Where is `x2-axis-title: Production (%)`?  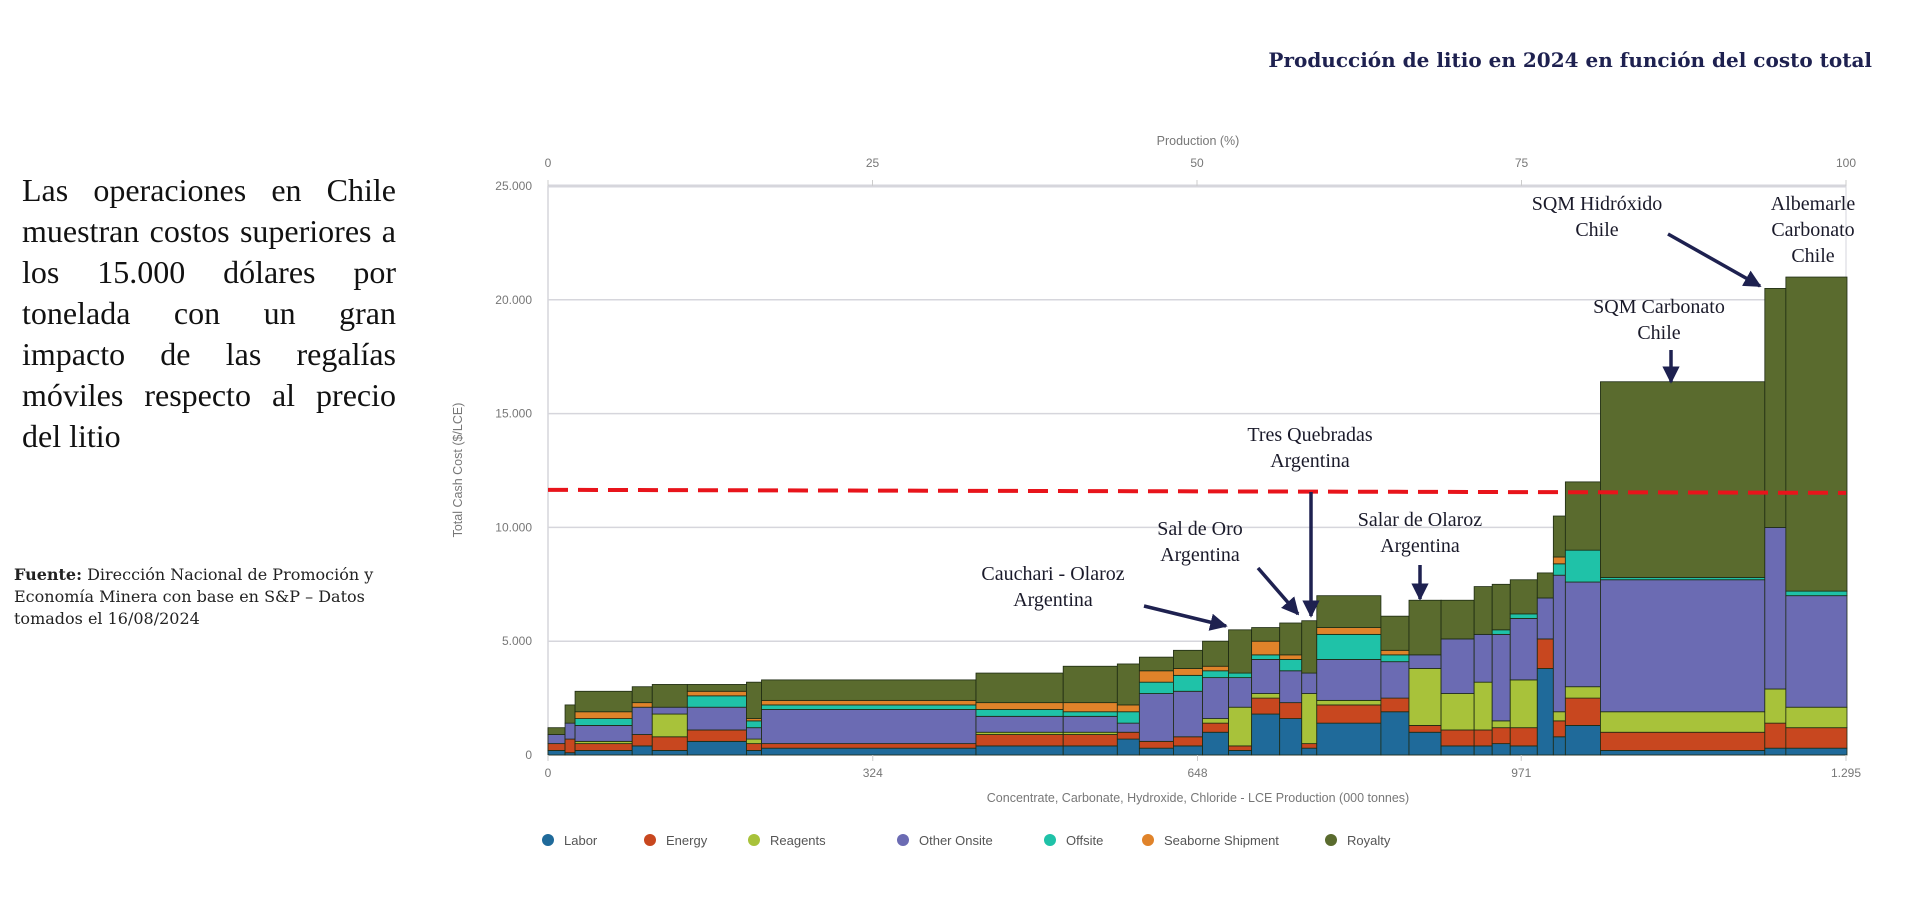
x2-axis-title: Production (%) is located at coordinates (1198, 141).